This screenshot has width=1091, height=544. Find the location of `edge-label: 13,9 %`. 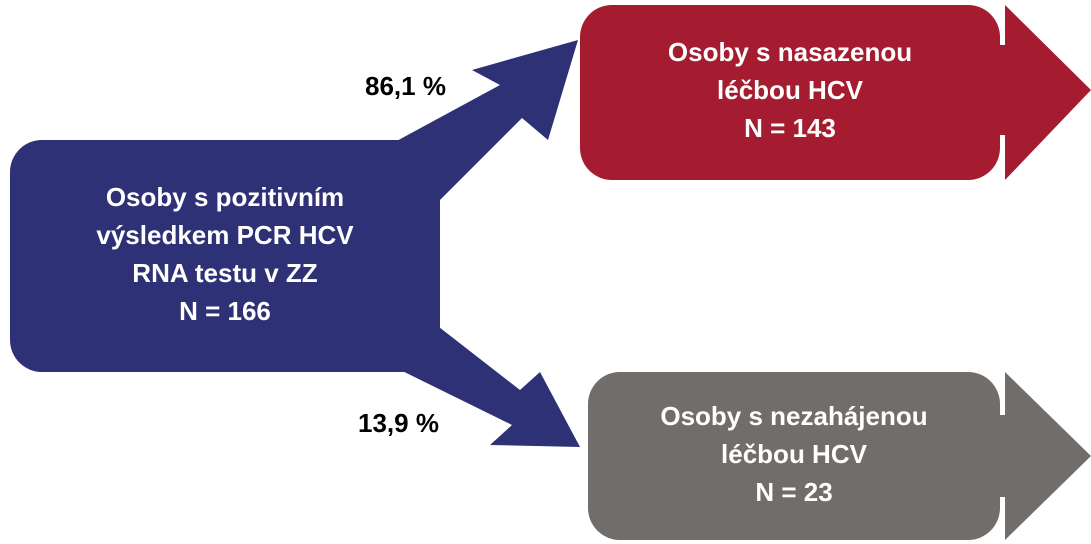

edge-label: 13,9 % is located at coordinates (398, 423).